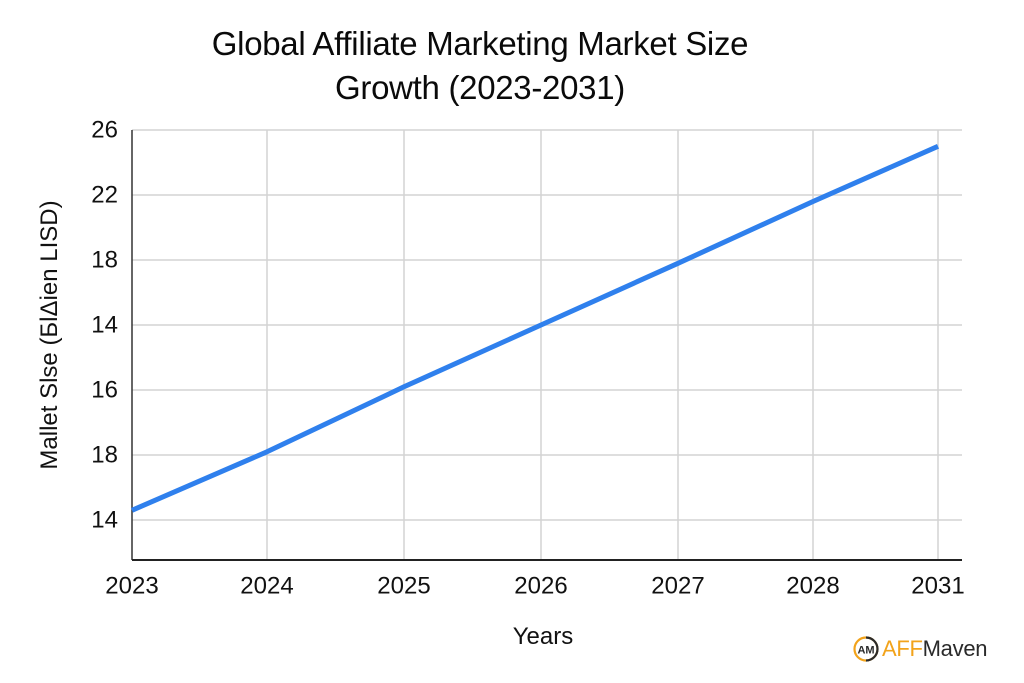 The width and height of the screenshot is (1024, 683). Describe the element at coordinates (104, 389) in the screenshot. I see `y-tick-label: 16` at that location.